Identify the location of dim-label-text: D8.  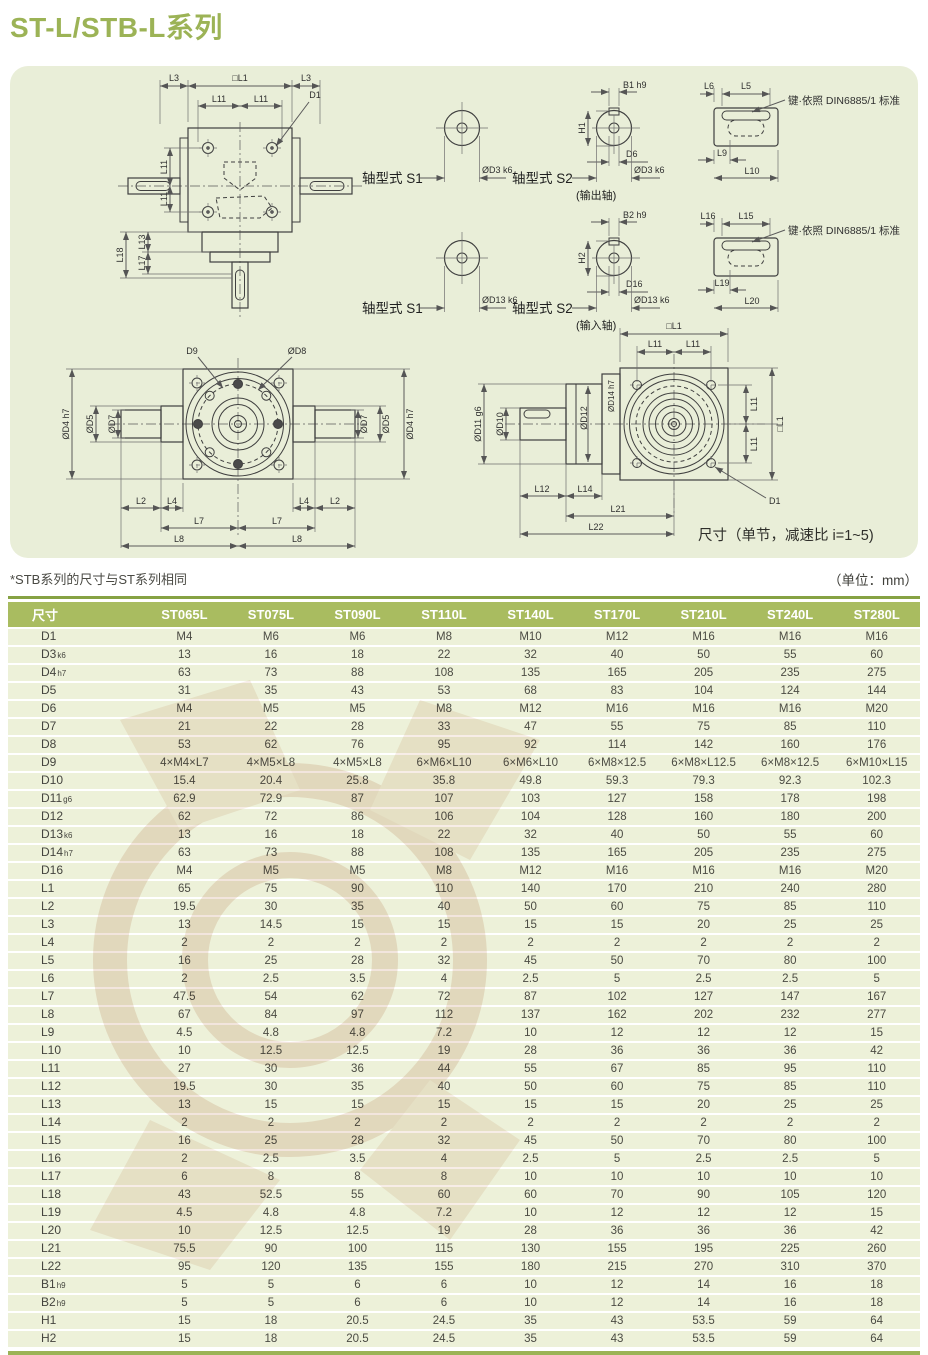
(49, 744).